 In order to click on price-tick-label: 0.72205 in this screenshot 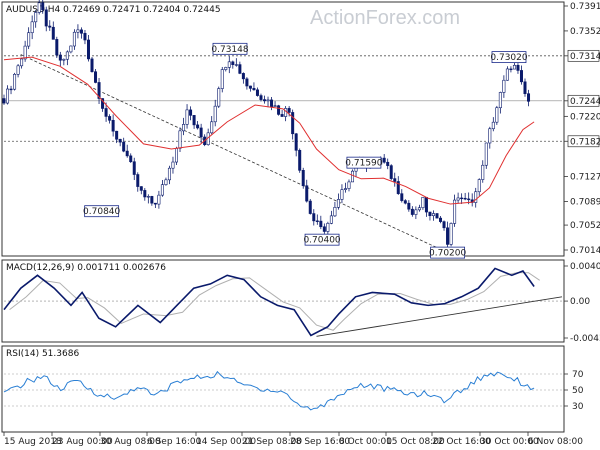, I will do `click(585, 117)`.